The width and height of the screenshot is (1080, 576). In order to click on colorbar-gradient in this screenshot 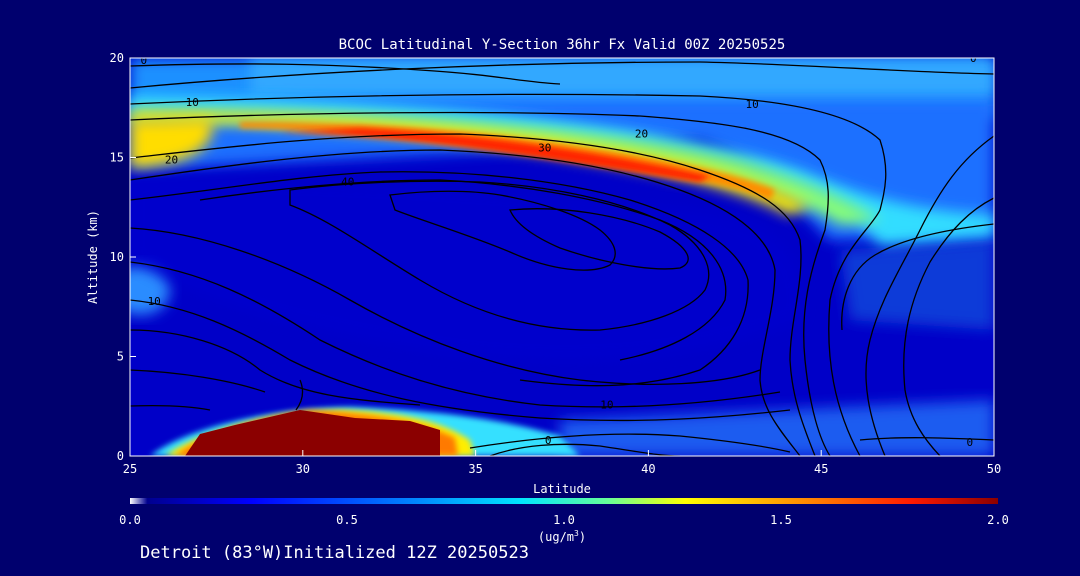, I will do `click(564, 501)`.